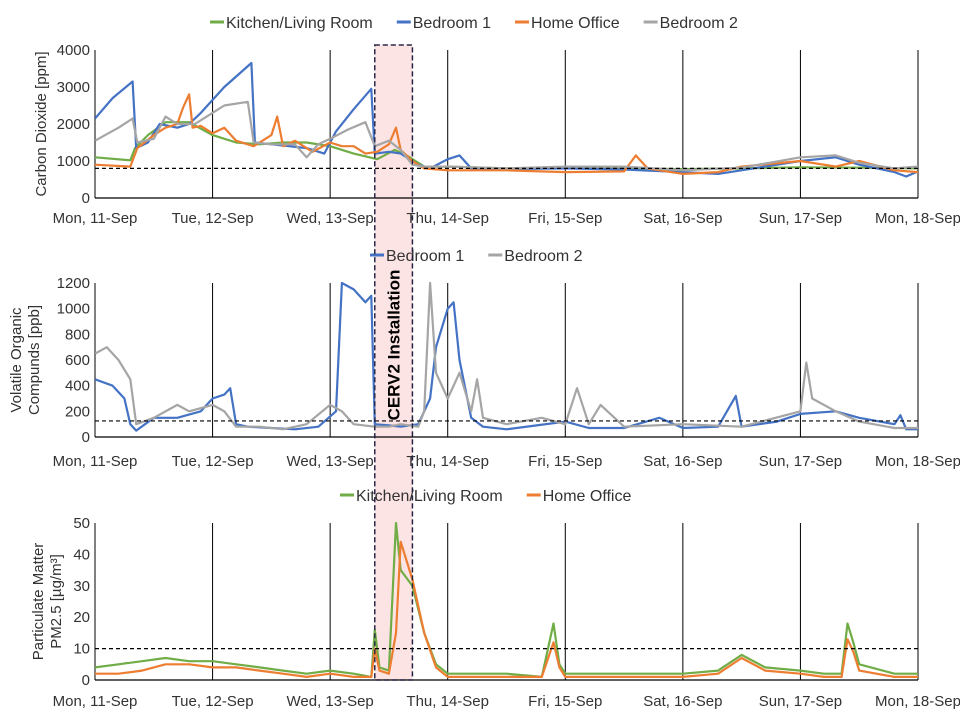 The width and height of the screenshot is (960, 725). What do you see at coordinates (73, 124) in the screenshot?
I see `y-tick-label: 2000` at bounding box center [73, 124].